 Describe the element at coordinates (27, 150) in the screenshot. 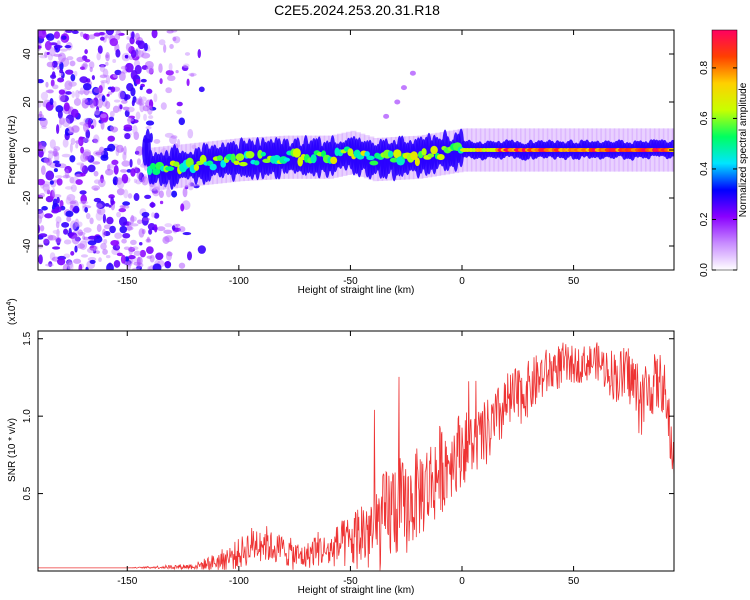

I see `y-tick-label: 0` at that location.